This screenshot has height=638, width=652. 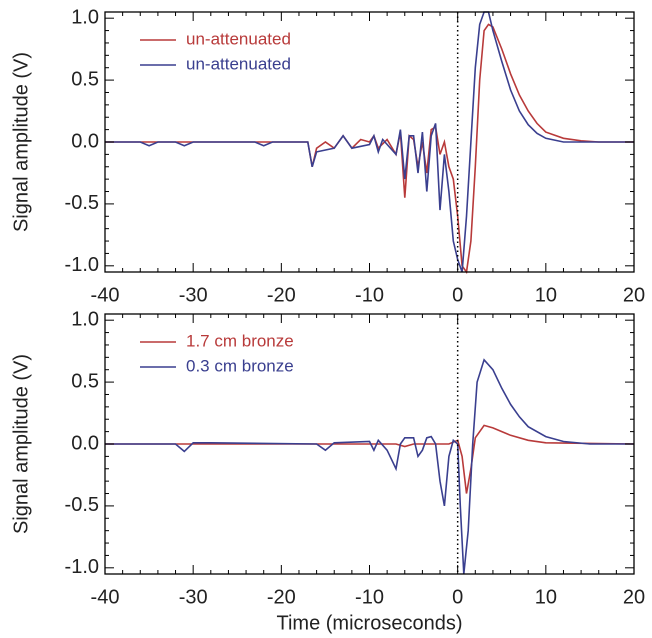 I want to click on x-axis-title: Time (microseconds), so click(x=370, y=623).